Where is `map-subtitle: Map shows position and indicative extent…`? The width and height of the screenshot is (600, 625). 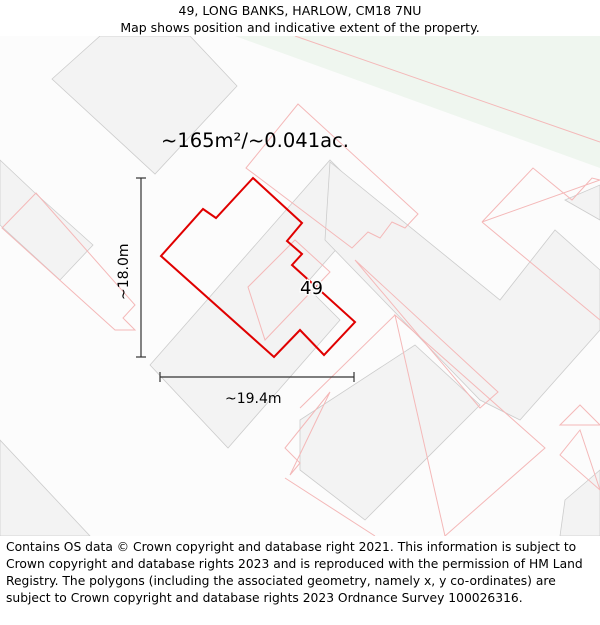 map-subtitle: Map shows position and indicative extent… is located at coordinates (300, 27).